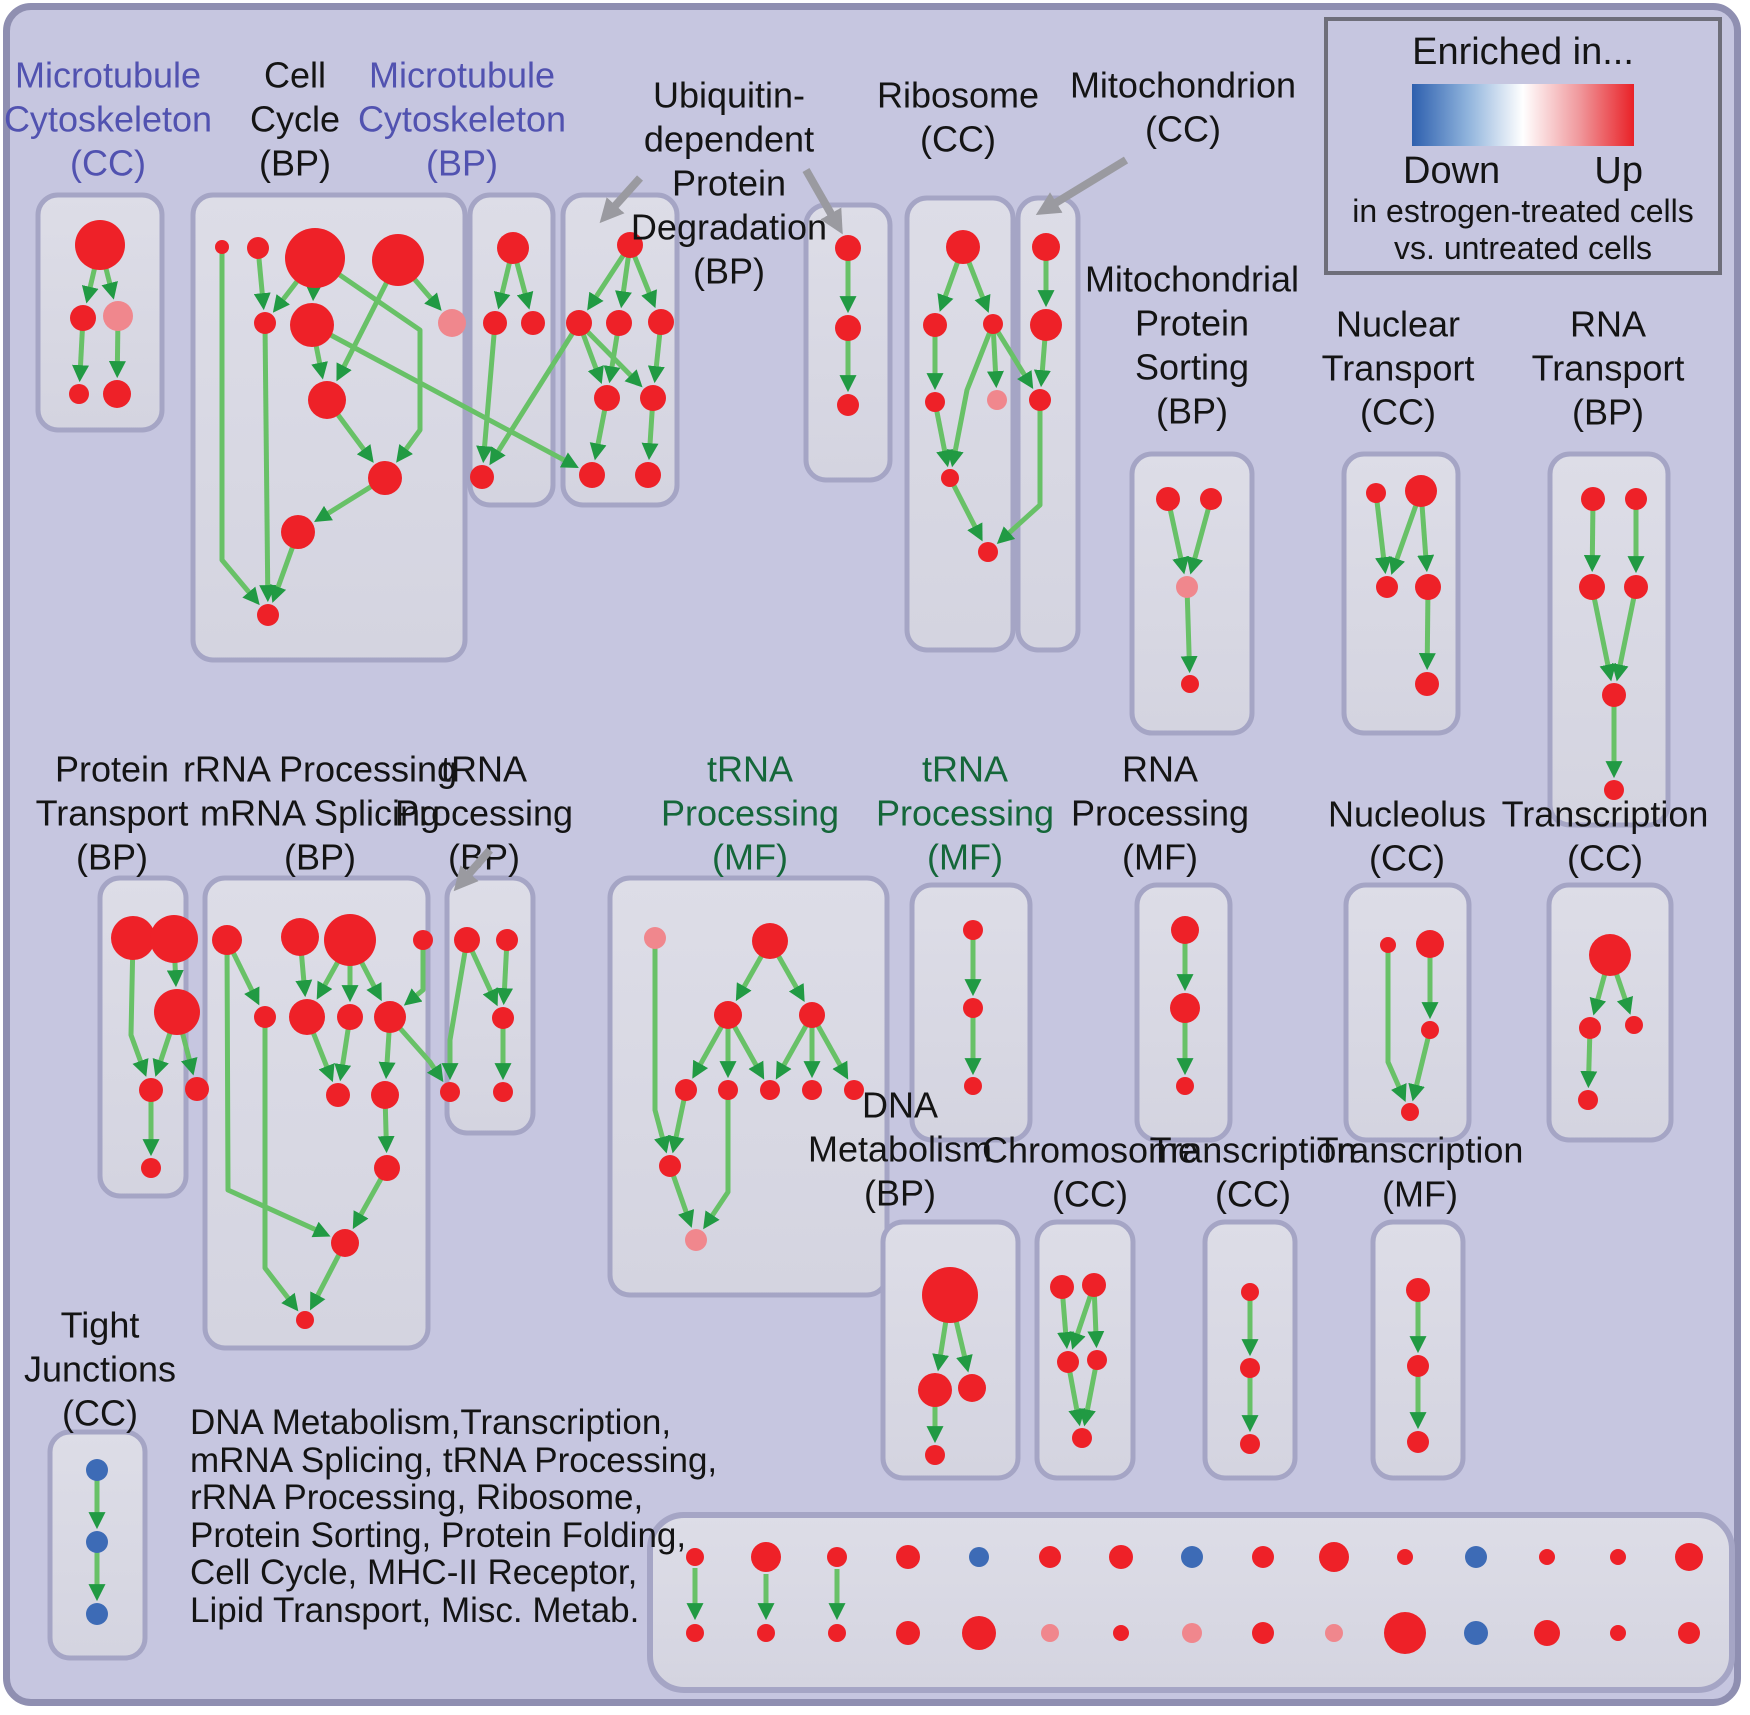 Image resolution: width=1750 pixels, height=1715 pixels. I want to click on edge-chromosome, so click(1089, 1393).